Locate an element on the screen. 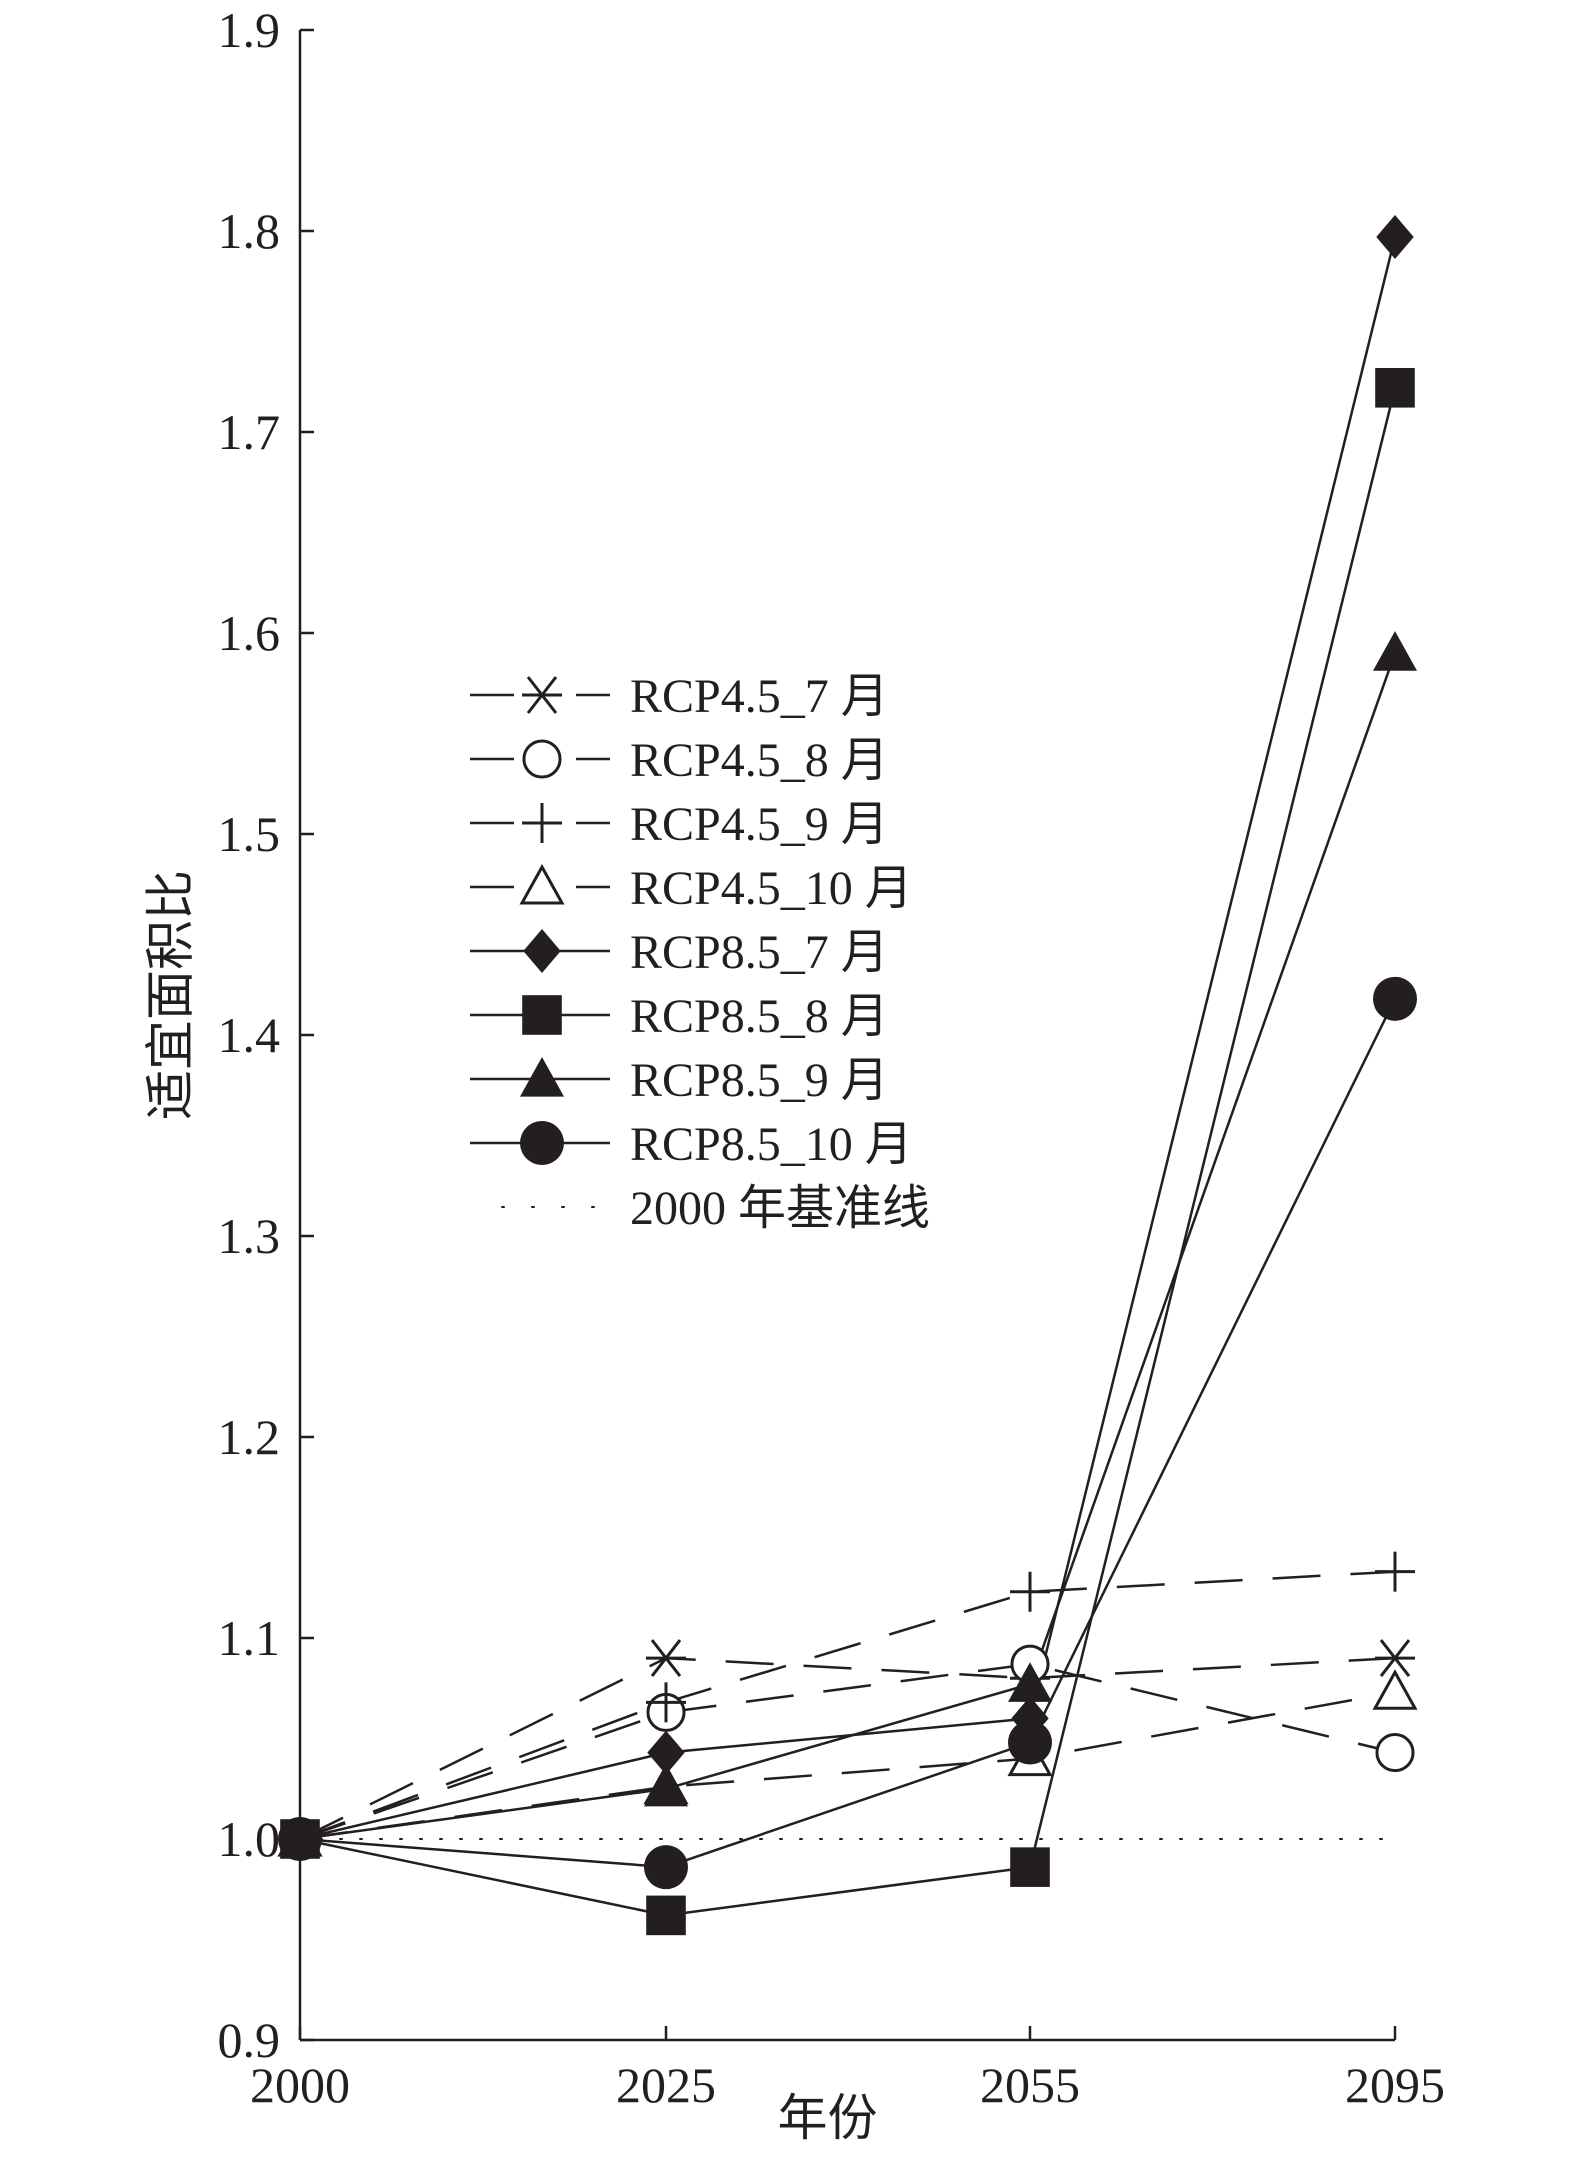  y-tick-label: 1.6 is located at coordinates (249, 633).